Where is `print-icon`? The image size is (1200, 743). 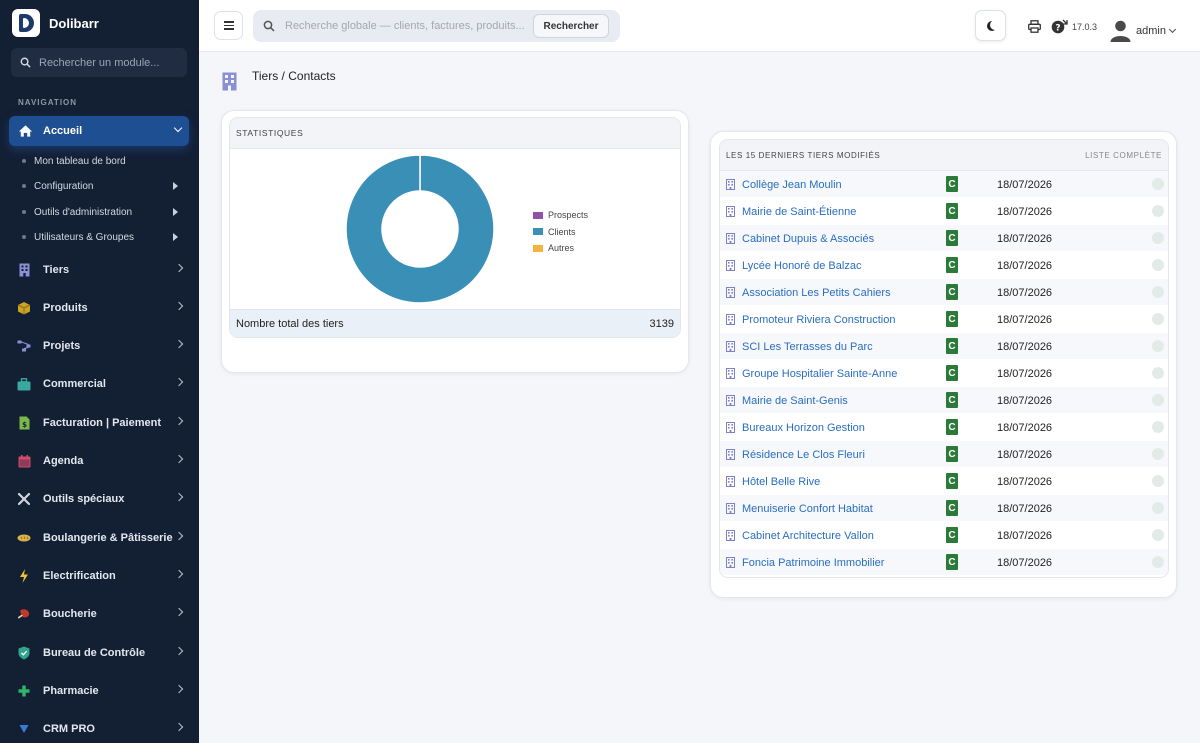
print-icon is located at coordinates (1034, 26).